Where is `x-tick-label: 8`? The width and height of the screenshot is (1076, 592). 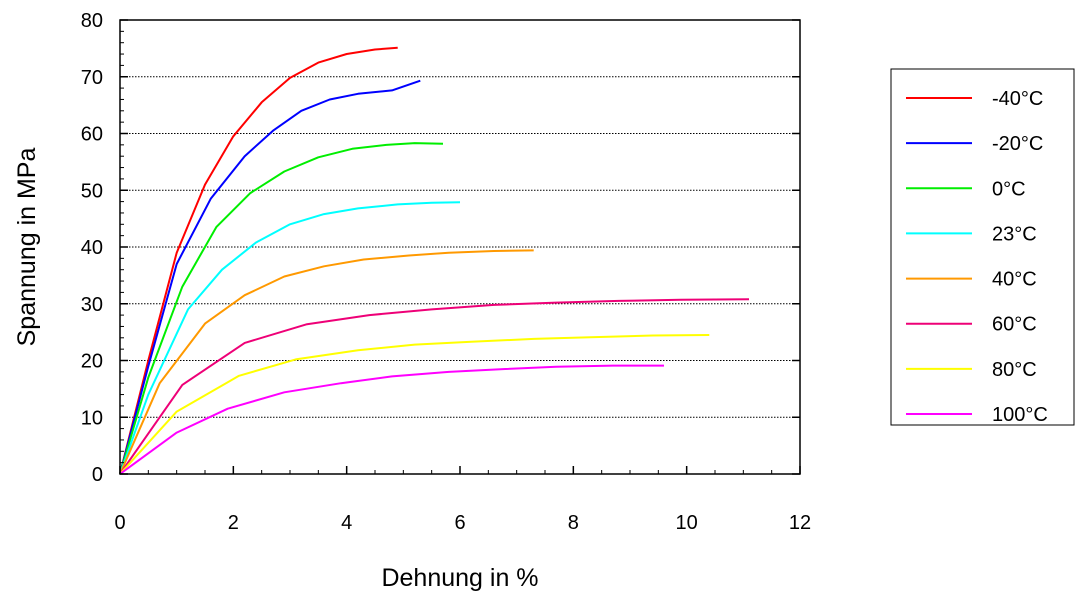 x-tick-label: 8 is located at coordinates (573, 523).